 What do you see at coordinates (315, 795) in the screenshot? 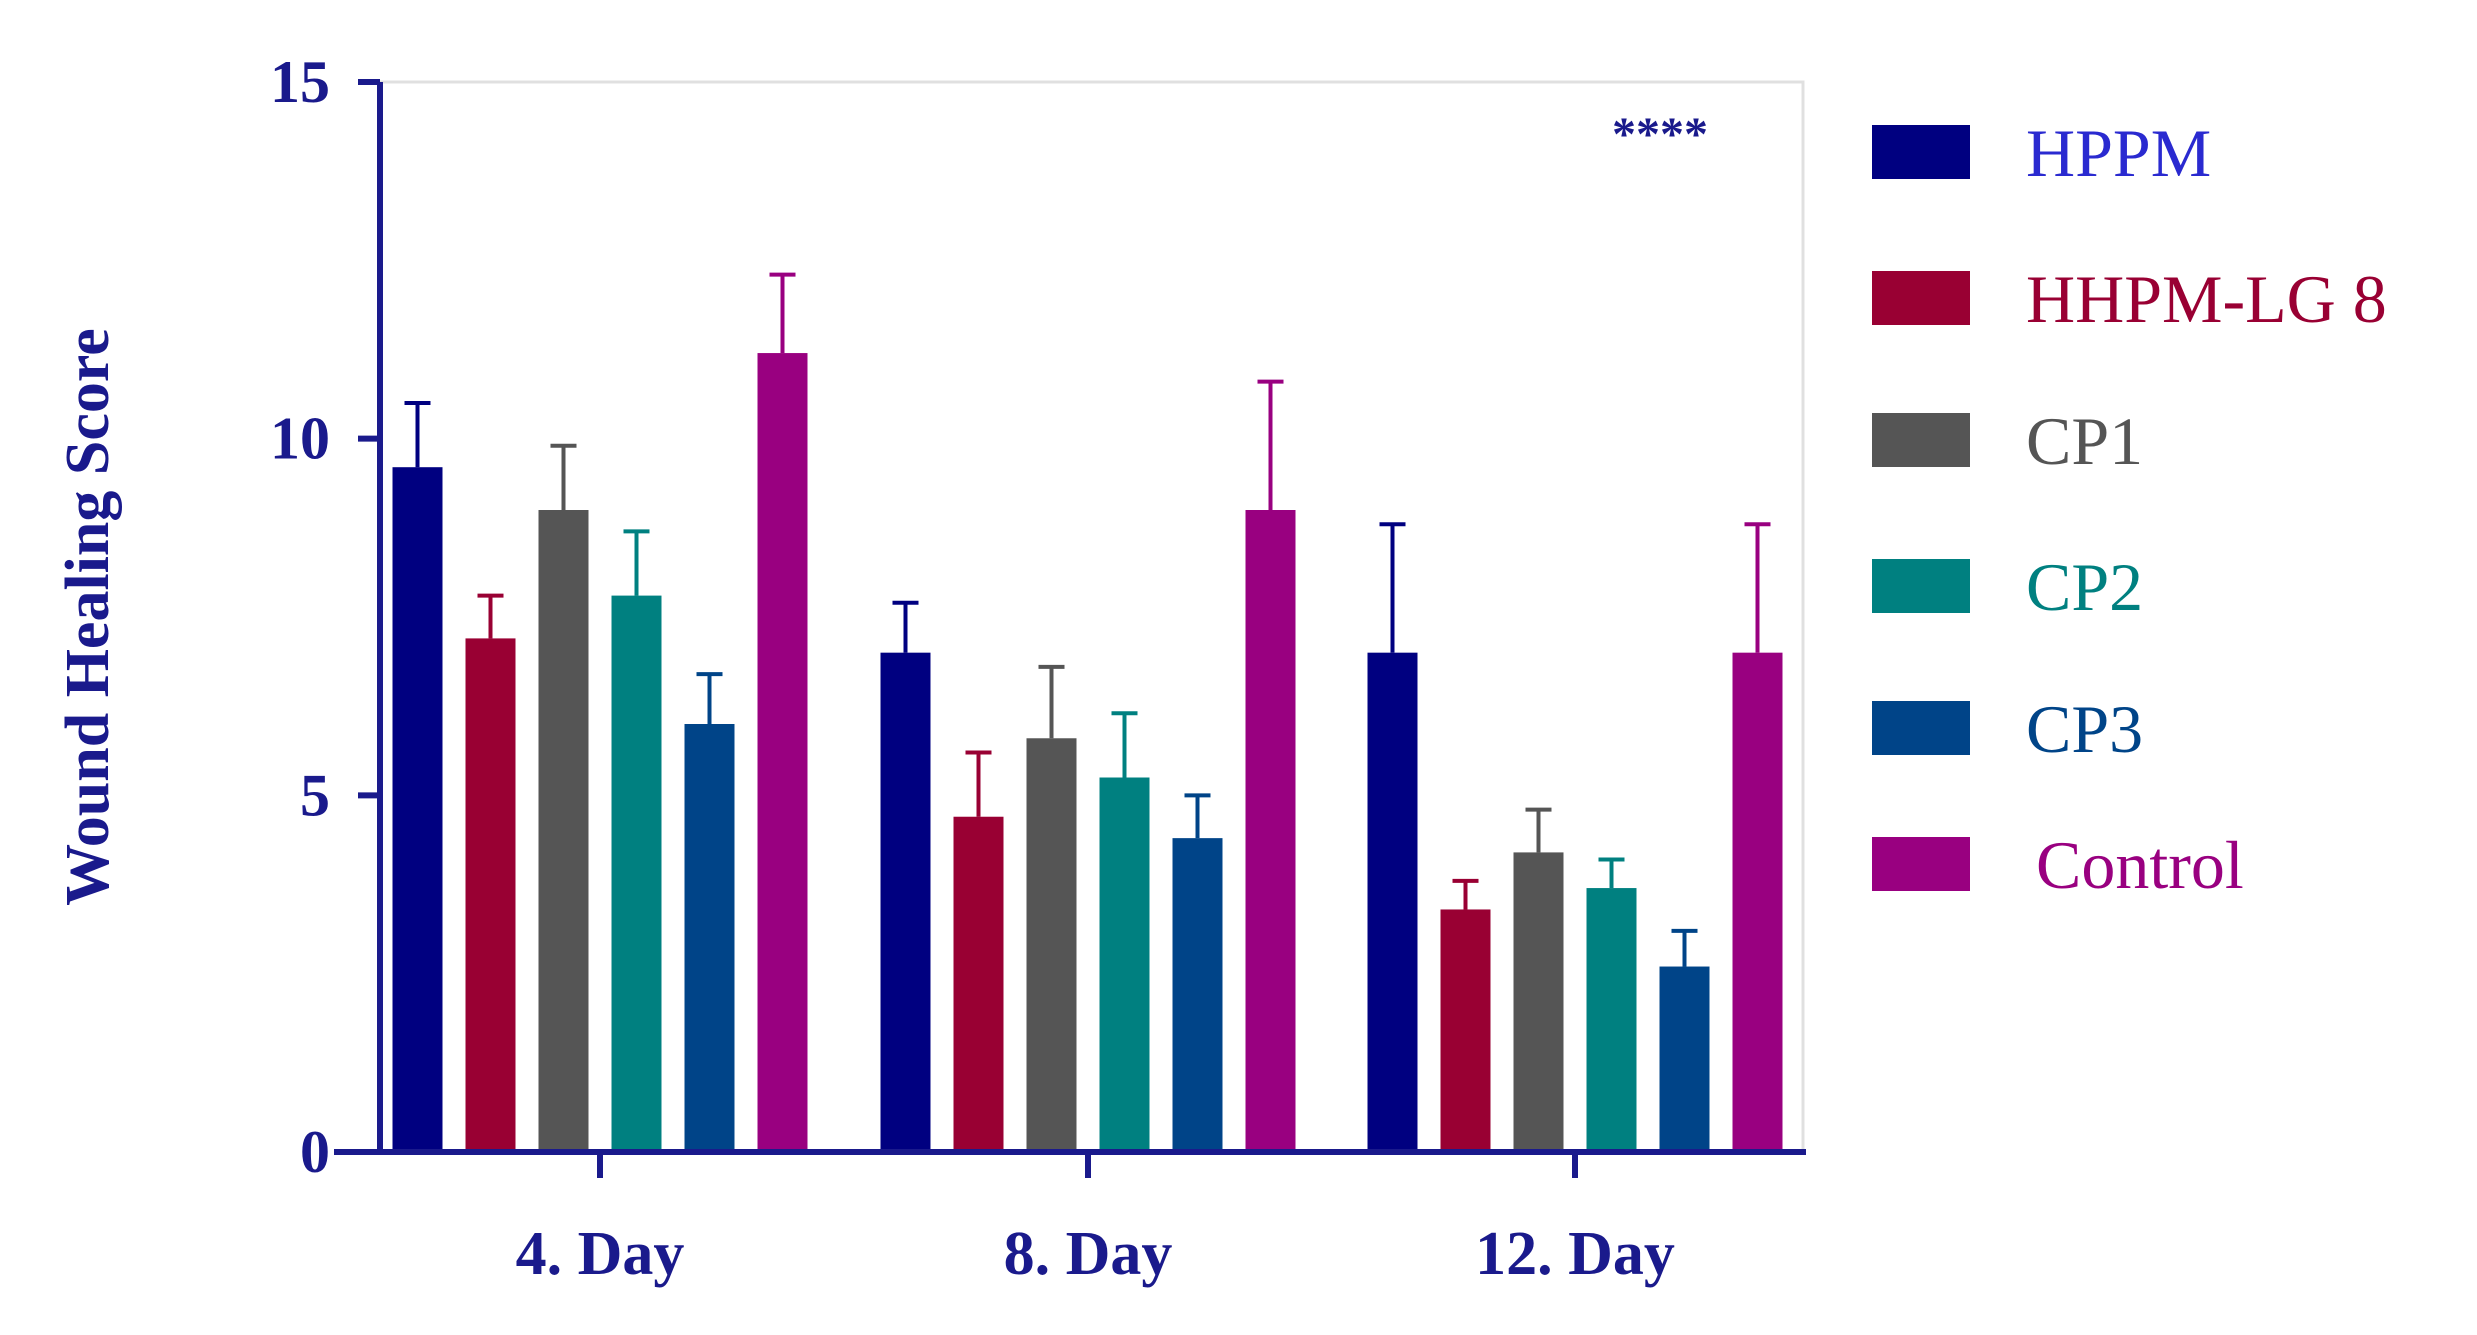
I see `y-tick-label: 5` at bounding box center [315, 795].